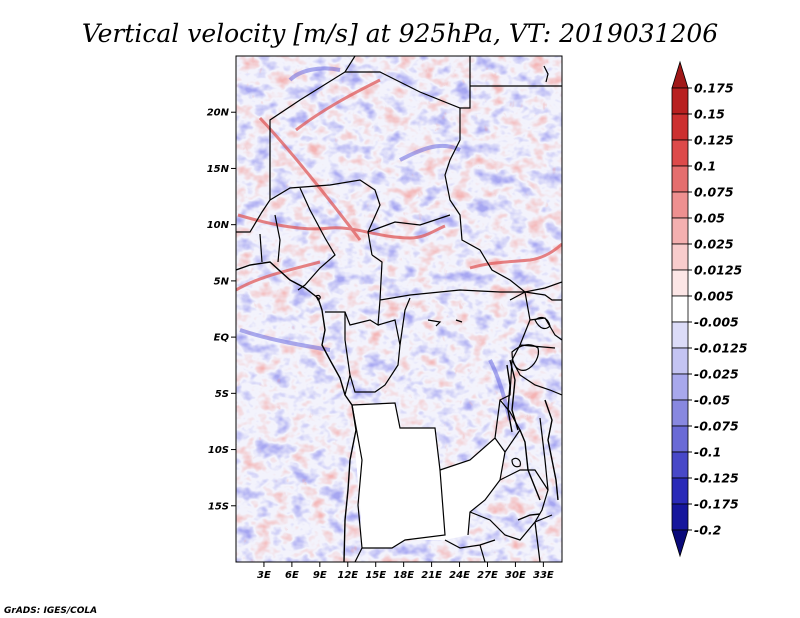  What do you see at coordinates (709, 218) in the screenshot?
I see `colorbar-label: 0.05` at bounding box center [709, 218].